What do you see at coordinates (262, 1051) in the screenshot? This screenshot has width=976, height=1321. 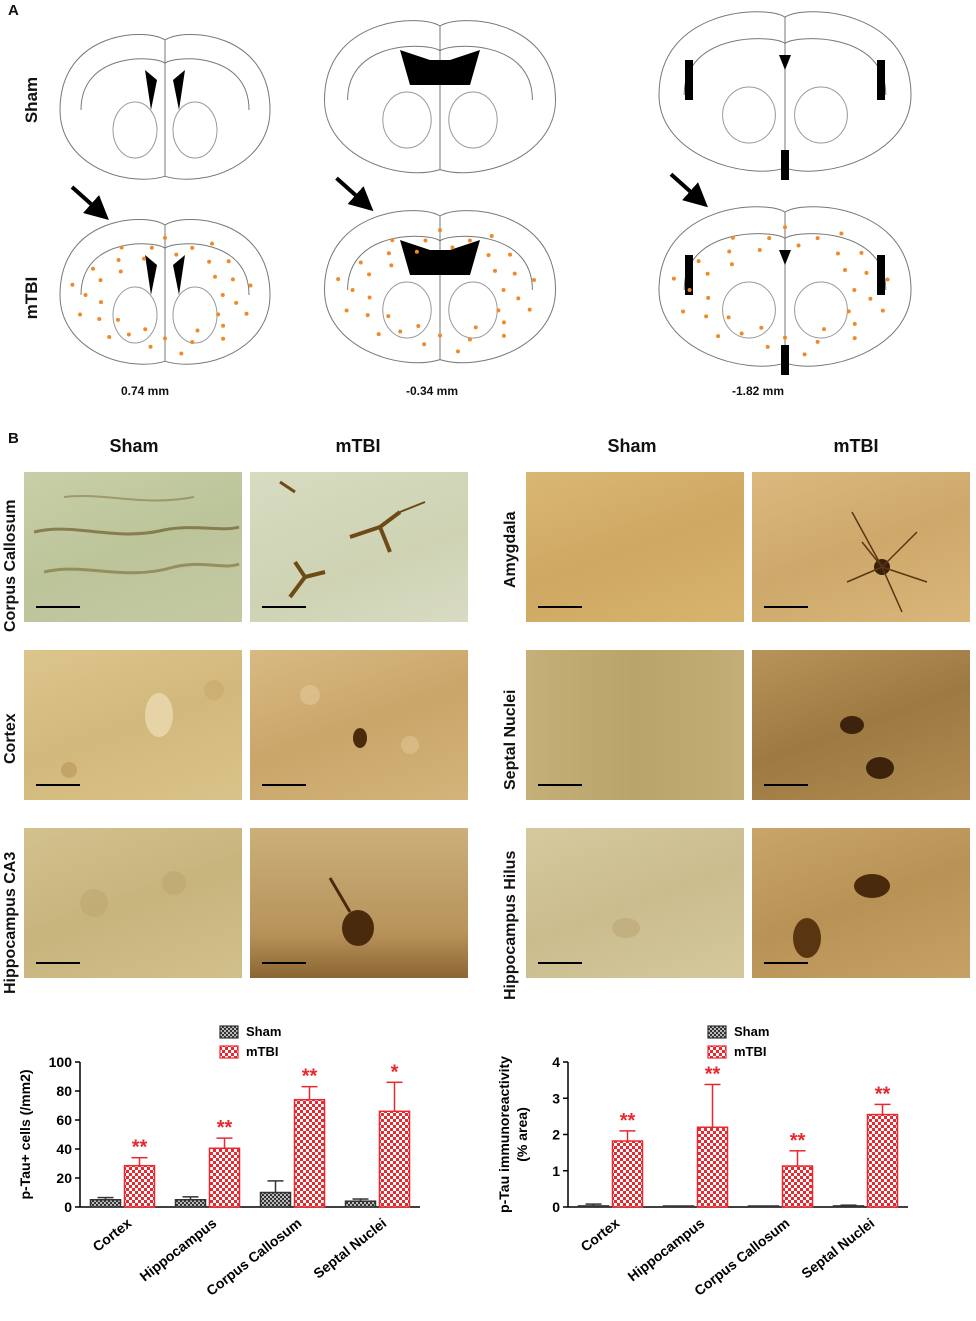 I see `legend-label: mTBI` at bounding box center [262, 1051].